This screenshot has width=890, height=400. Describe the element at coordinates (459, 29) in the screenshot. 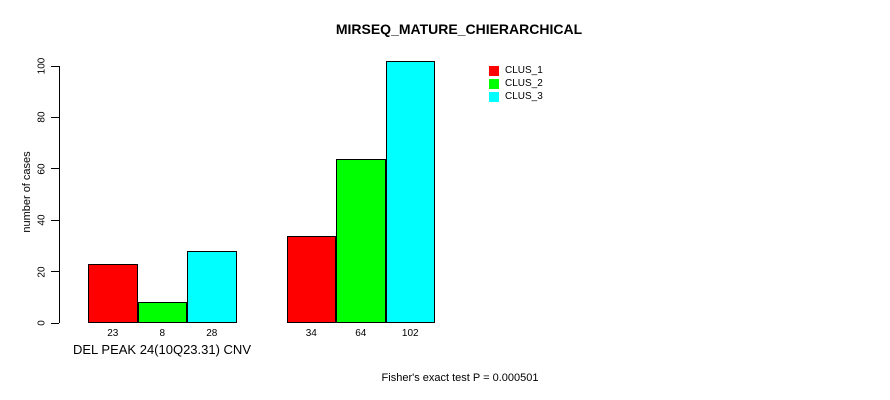

I see `chart-title: MIRSEQ_MATURE_CHIERARCHICAL` at that location.